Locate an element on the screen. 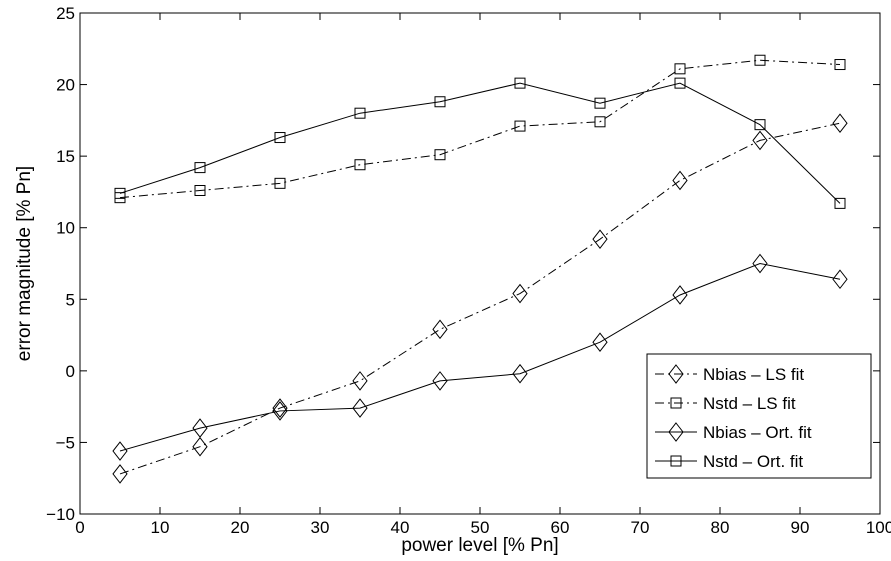 The width and height of the screenshot is (891, 561). y-tick-label: 20 is located at coordinates (65, 85).